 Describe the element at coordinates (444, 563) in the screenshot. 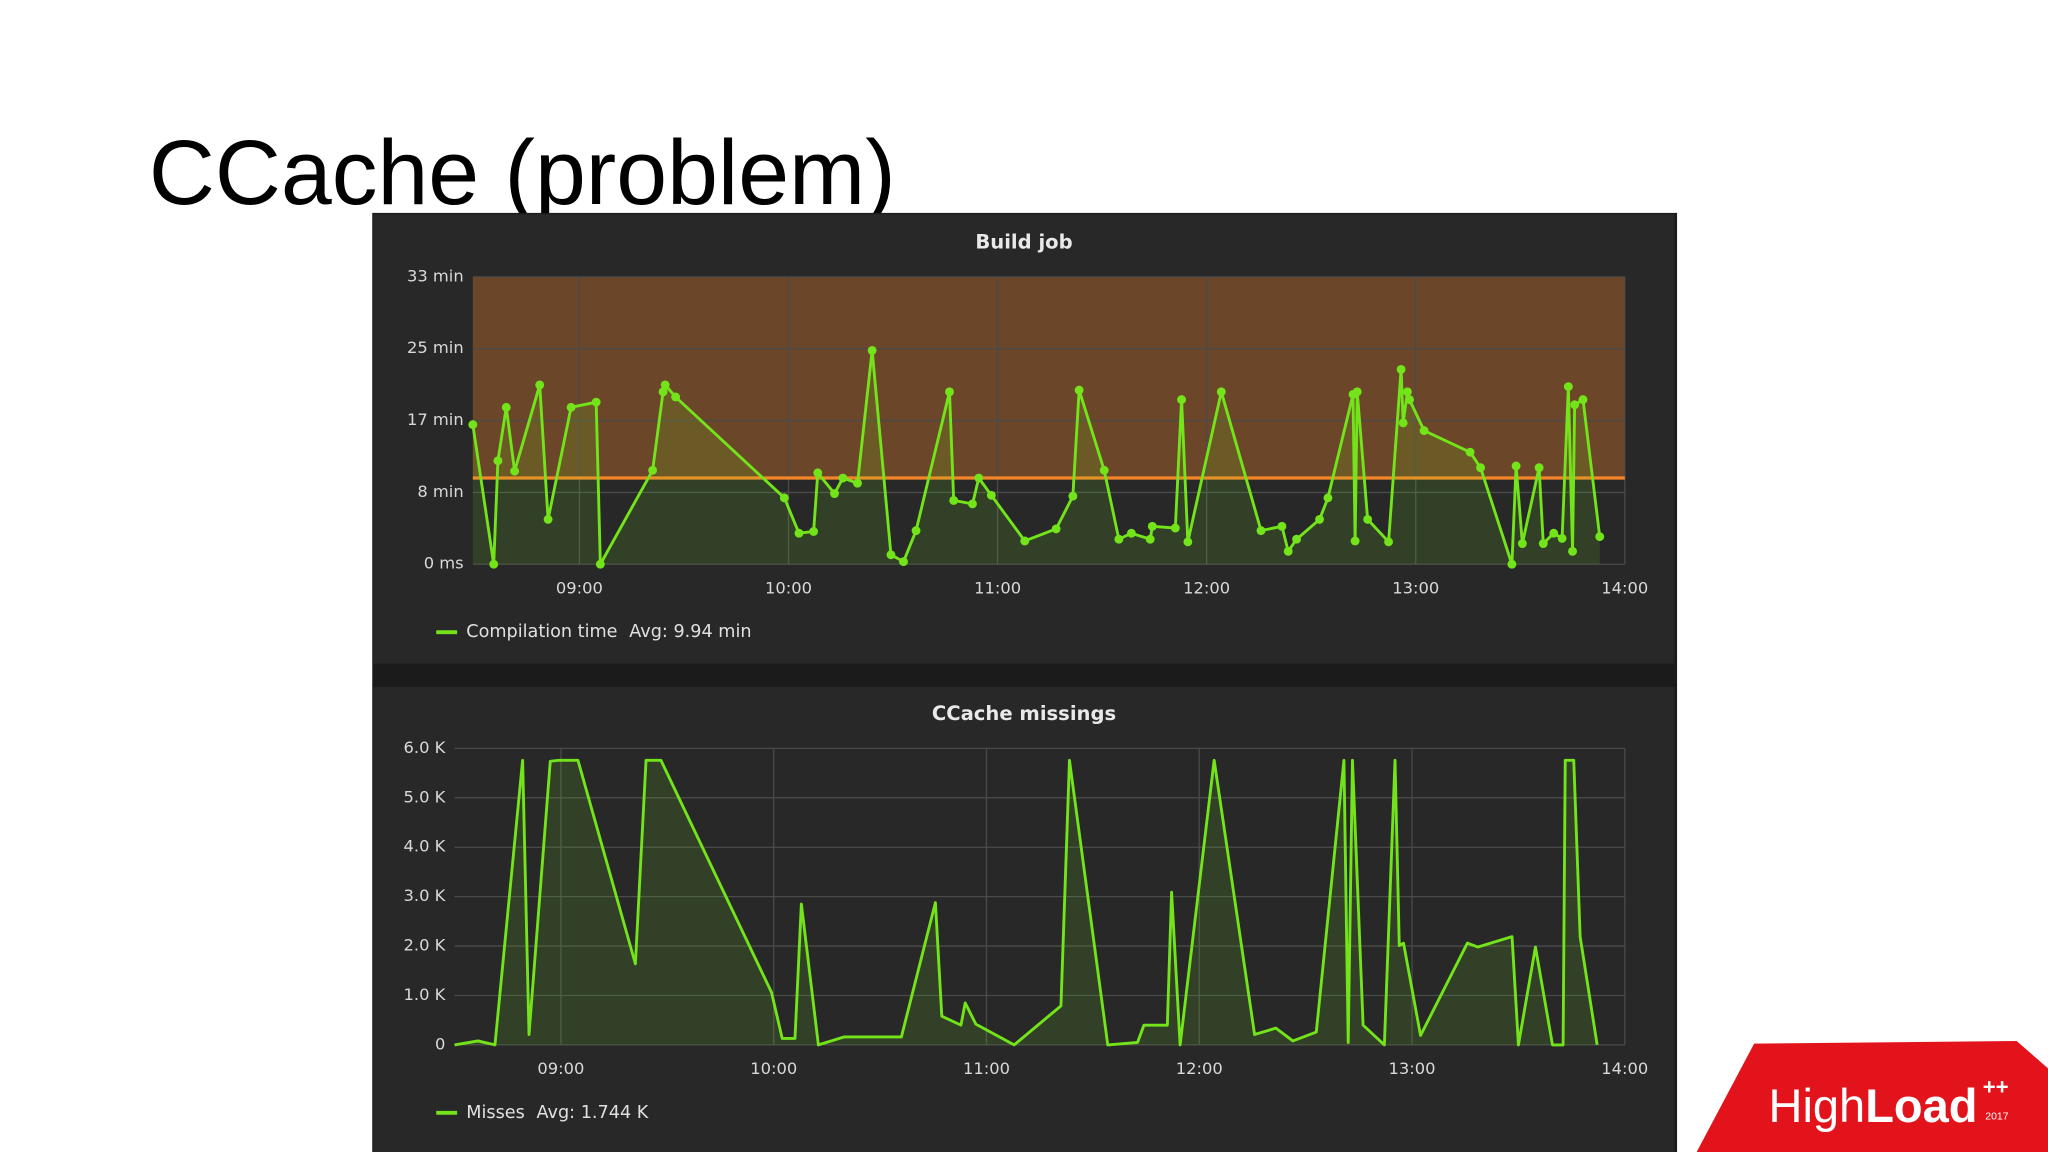

I see `y-tick-label: 0 ms` at that location.